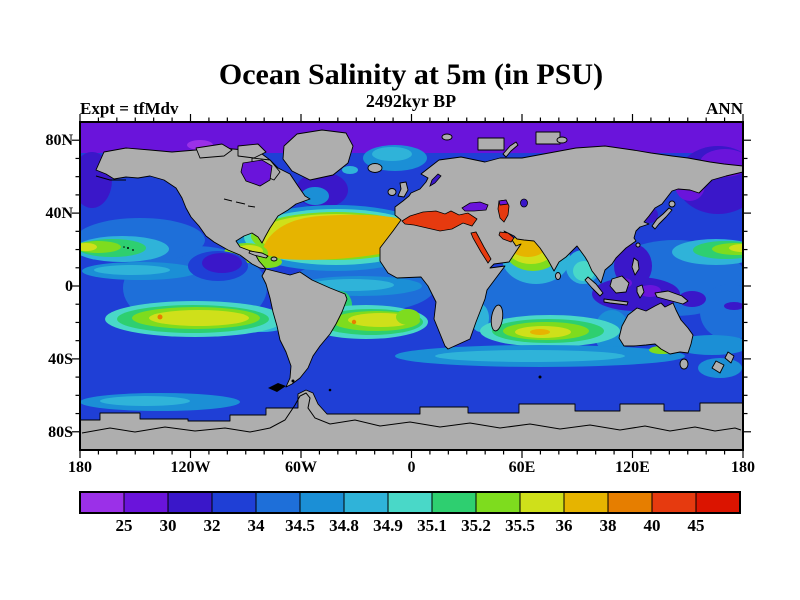 The height and width of the screenshot is (600, 800). Describe the element at coordinates (506, 237) in the screenshot. I see `persian-gulf` at that location.